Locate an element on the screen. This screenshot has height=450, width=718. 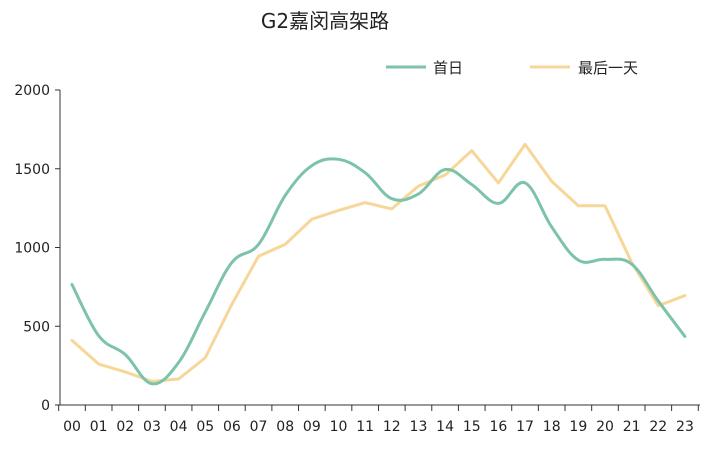
x-tick-label: 12 is located at coordinates (392, 427).